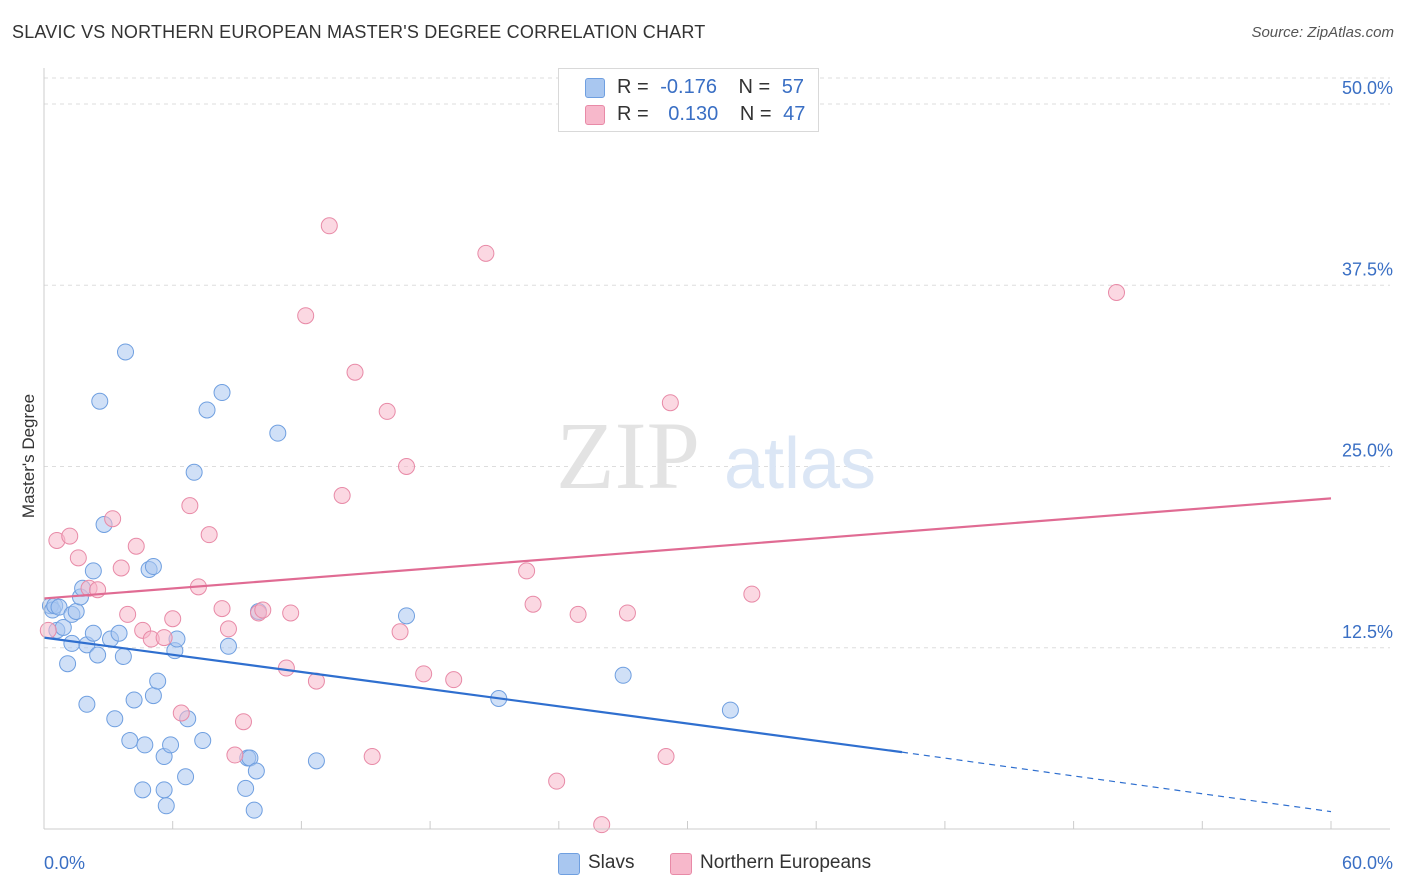  What do you see at coordinates (1116, 782) in the screenshot?
I see `slavs-trend-line-extension` at bounding box center [1116, 782].